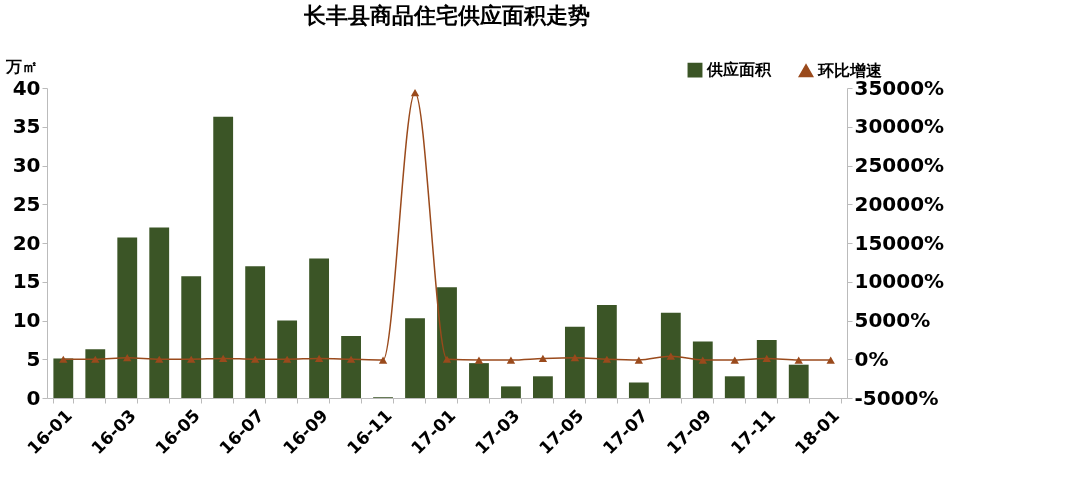 Image resolution: width=1065 pixels, height=495 pixels. I want to click on chart-title: 长丰县商品住宅供应面积走势, so click(446, 15).